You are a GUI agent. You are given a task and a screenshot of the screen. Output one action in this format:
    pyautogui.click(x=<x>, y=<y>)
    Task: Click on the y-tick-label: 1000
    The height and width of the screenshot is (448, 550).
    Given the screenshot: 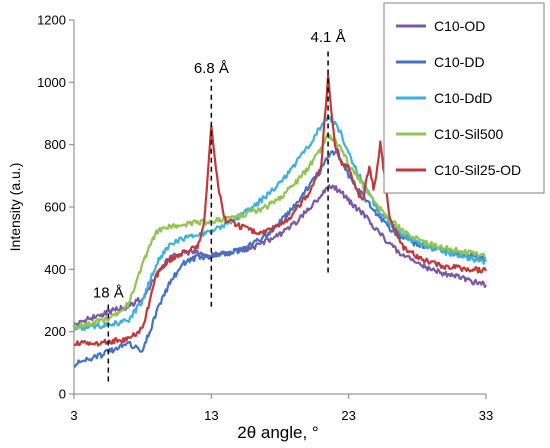 What is the action you would take?
    pyautogui.click(x=51, y=82)
    